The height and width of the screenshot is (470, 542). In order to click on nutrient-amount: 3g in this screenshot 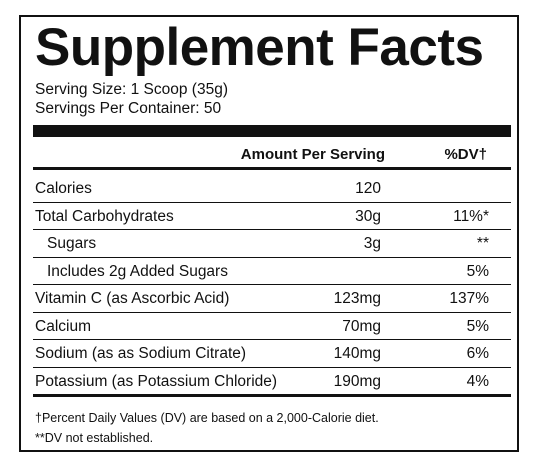, I will do `click(372, 243)`.